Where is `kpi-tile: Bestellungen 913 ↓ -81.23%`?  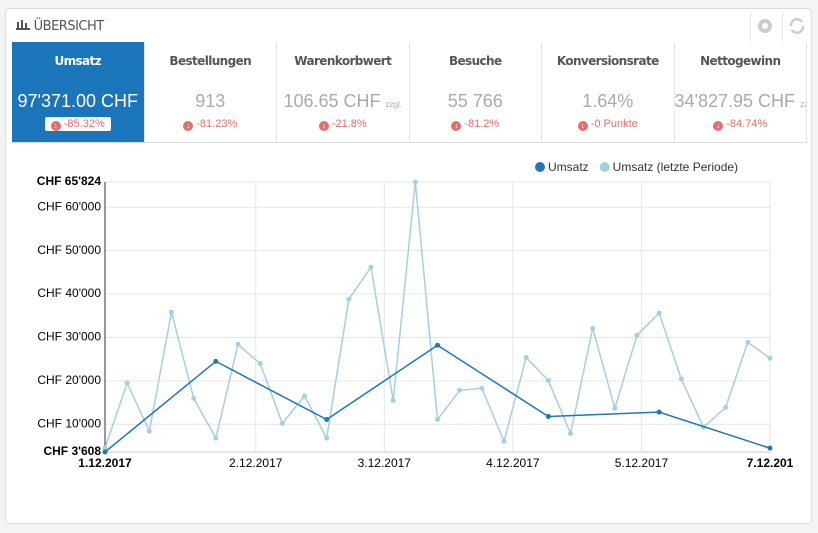 kpi-tile: Bestellungen 913 ↓ -81.23% is located at coordinates (211, 92).